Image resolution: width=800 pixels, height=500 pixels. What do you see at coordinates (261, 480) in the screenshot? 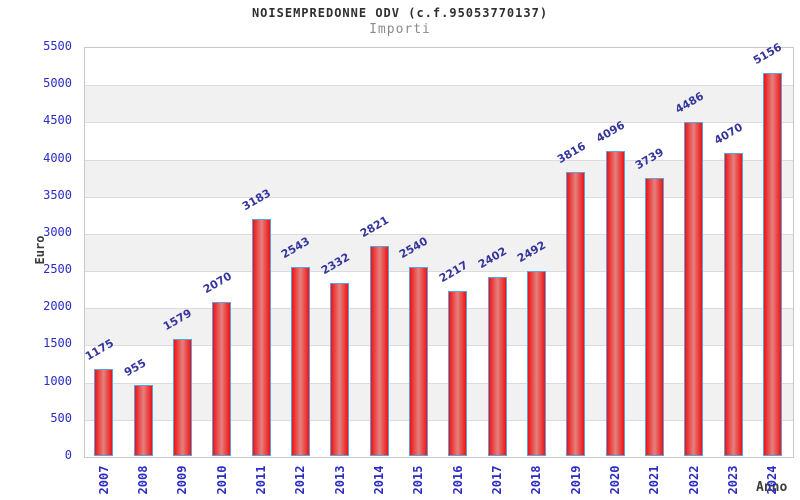
I see `x-tick-label: 2011` at bounding box center [261, 480].